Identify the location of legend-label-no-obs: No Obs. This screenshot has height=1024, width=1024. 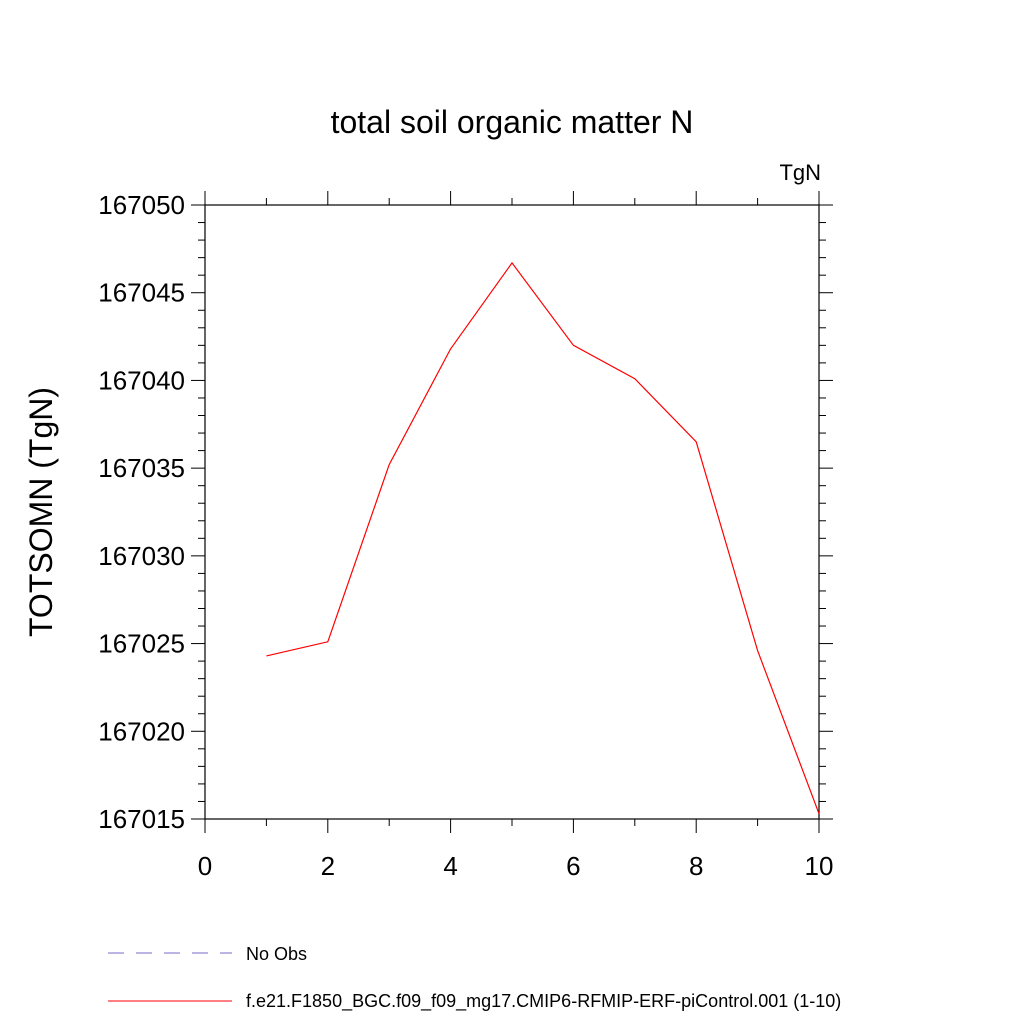
(276, 954).